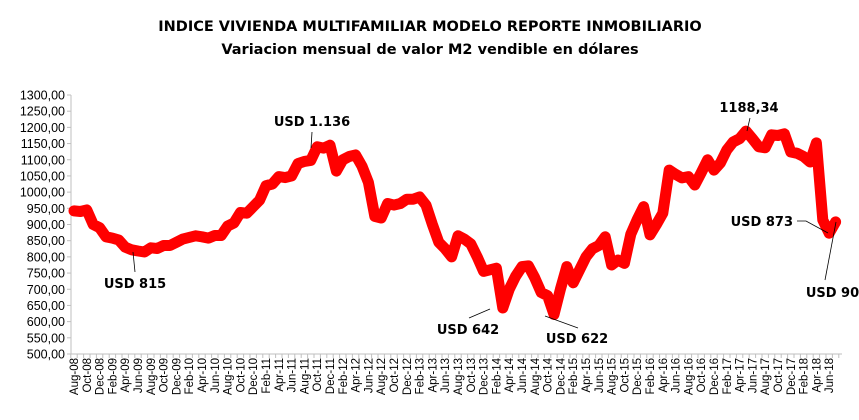 The height and width of the screenshot is (420, 859). What do you see at coordinates (312, 122) in the screenshot?
I see `annotation-label: USD 1.136` at bounding box center [312, 122].